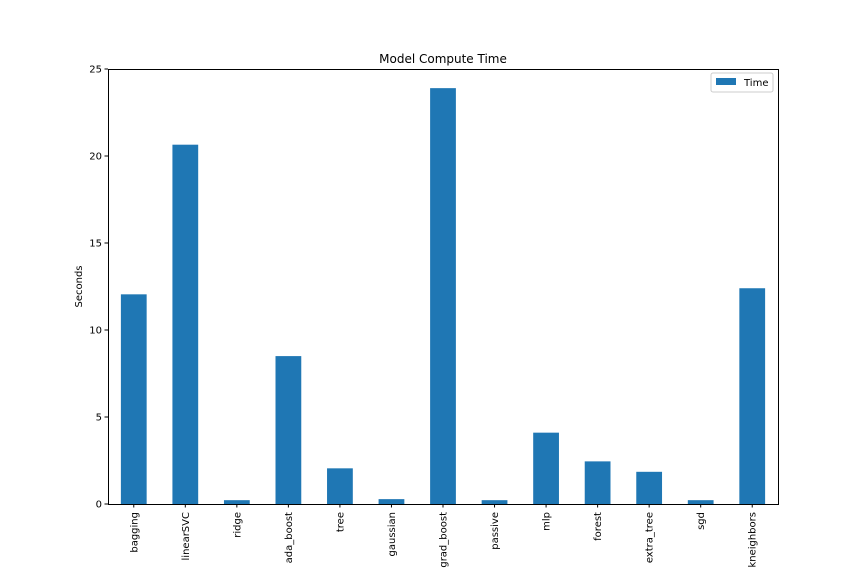  I want to click on chart-title: Model Compute Time, so click(443, 59).